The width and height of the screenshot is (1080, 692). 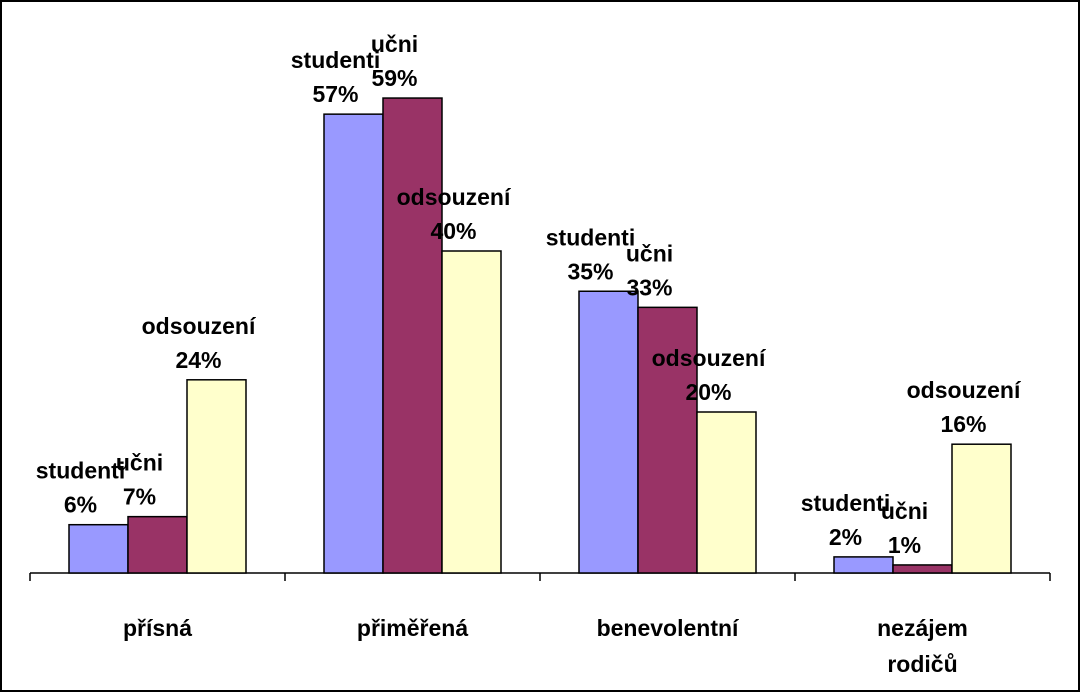 I want to click on x-tick-label: nezájem rodičů, so click(x=922, y=646).